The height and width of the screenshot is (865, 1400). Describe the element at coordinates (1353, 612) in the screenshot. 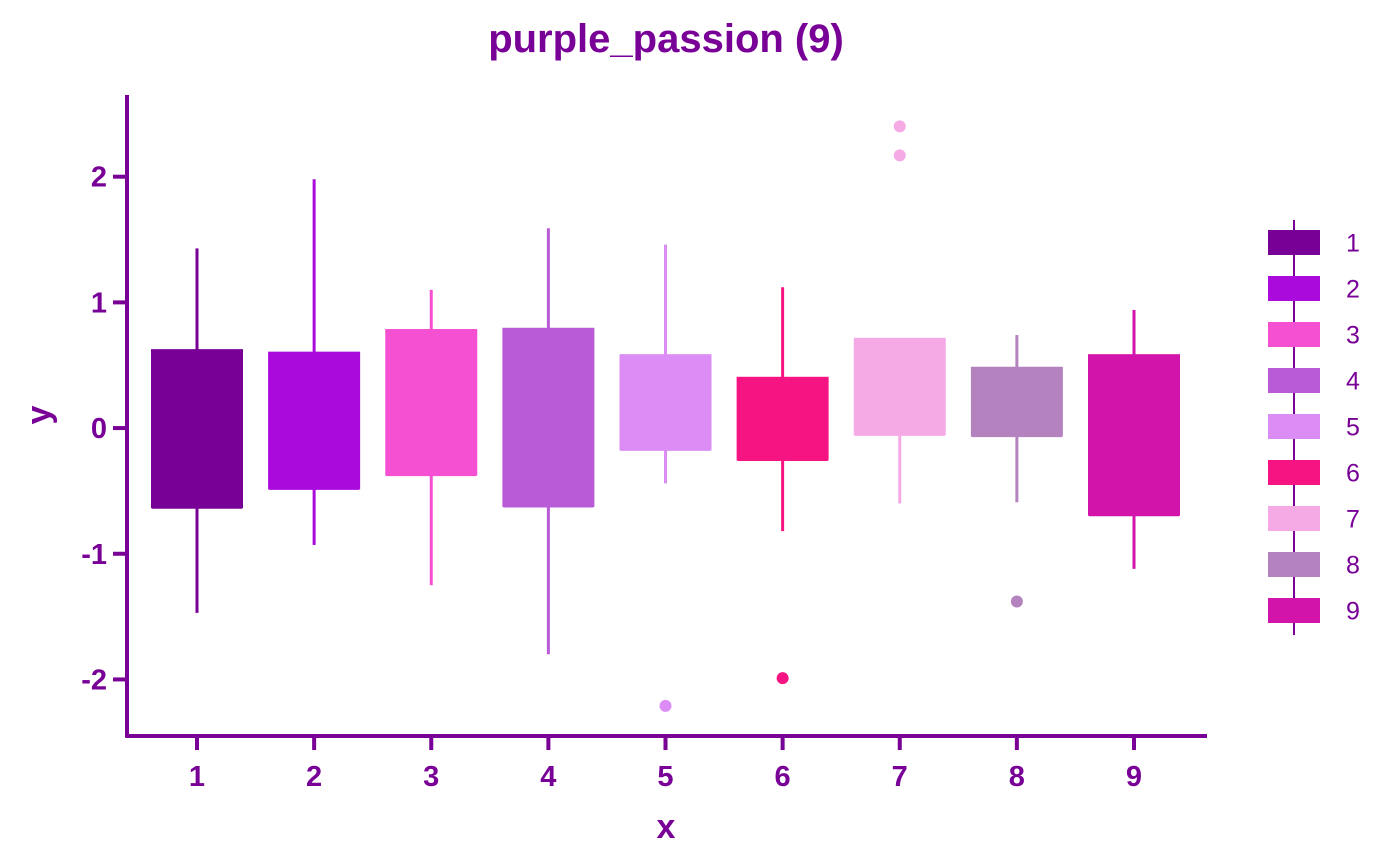

I see `legend-label-9: 9` at that location.